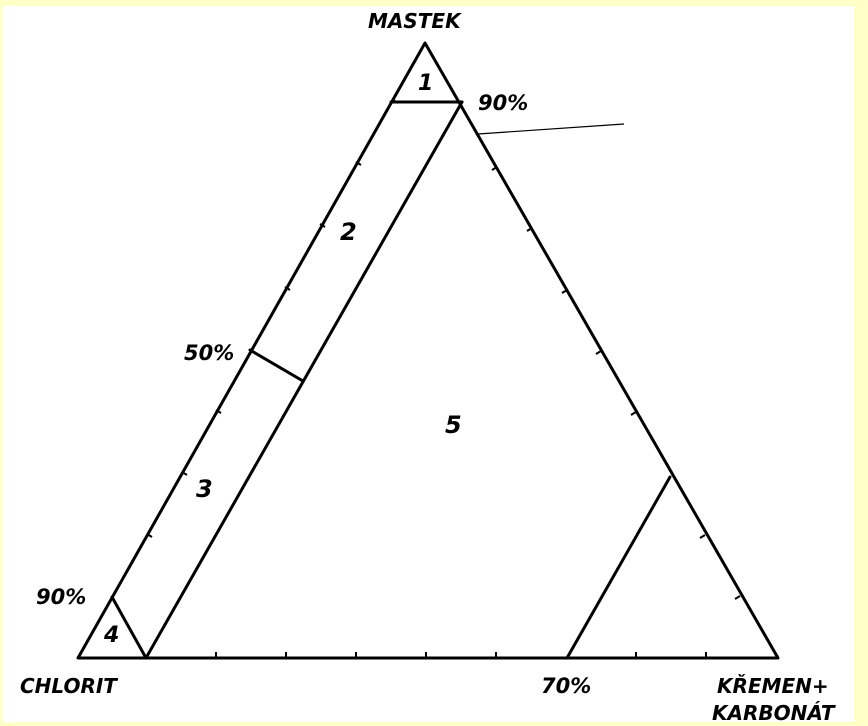 The height and width of the screenshot is (726, 868). Describe the element at coordinates (503, 103) in the screenshot. I see `percent-label-top-90: 90%` at that location.